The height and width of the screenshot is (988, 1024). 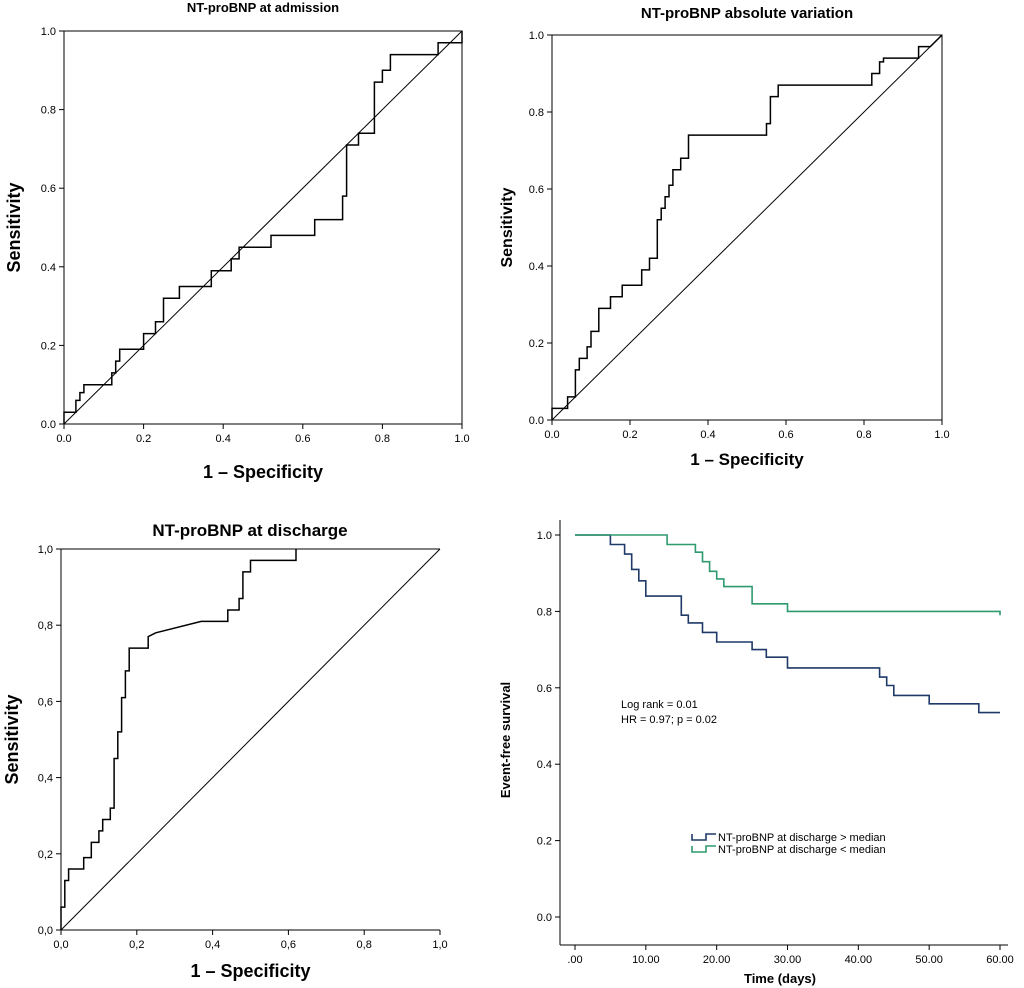 I want to click on chart1-x-tick-label: 0.0, so click(x=63, y=439).